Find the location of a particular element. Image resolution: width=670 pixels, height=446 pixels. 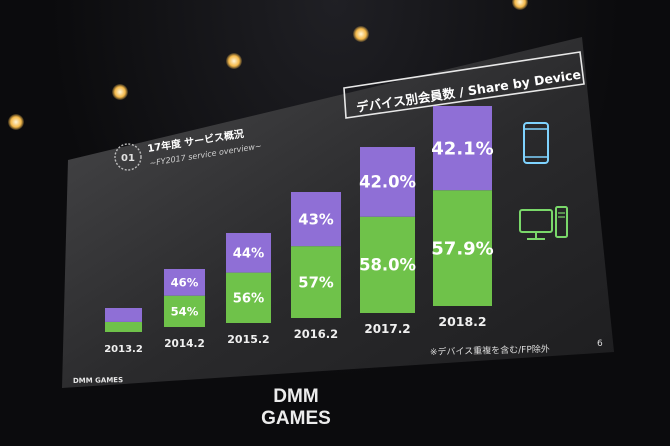

data-label-smartphone: 43% is located at coordinates (316, 219).